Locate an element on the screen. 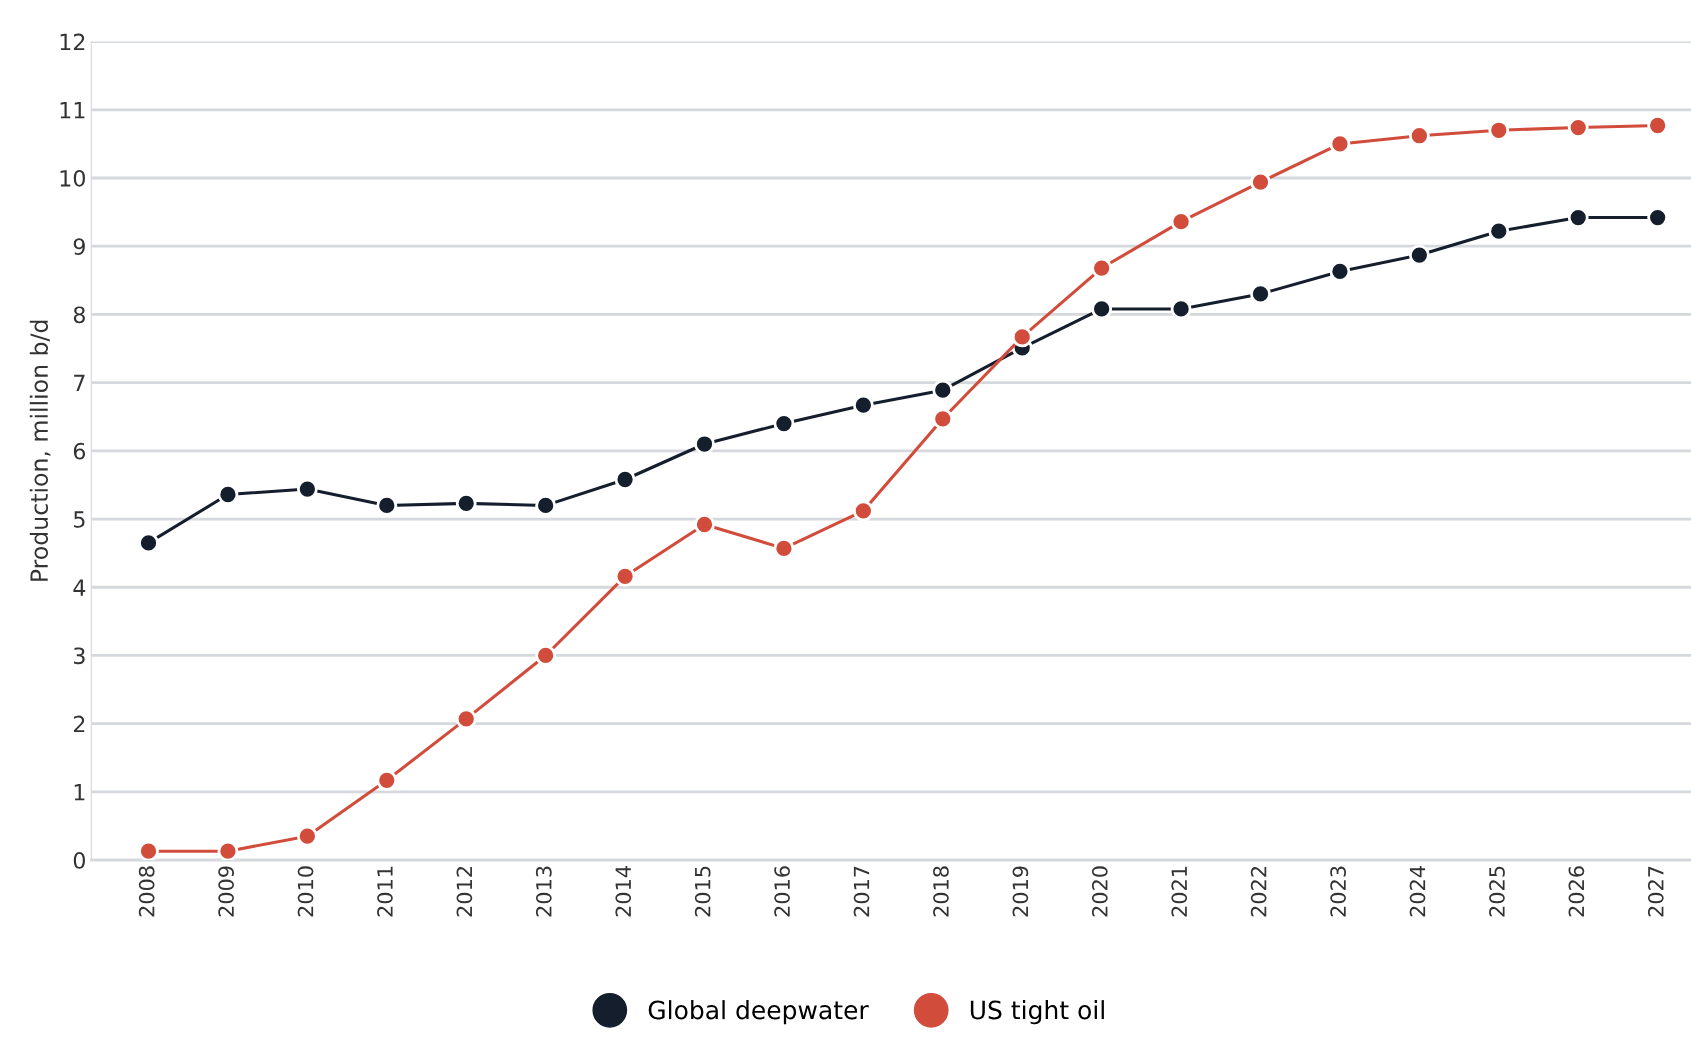  x-tick-label: 2017 is located at coordinates (861, 891).